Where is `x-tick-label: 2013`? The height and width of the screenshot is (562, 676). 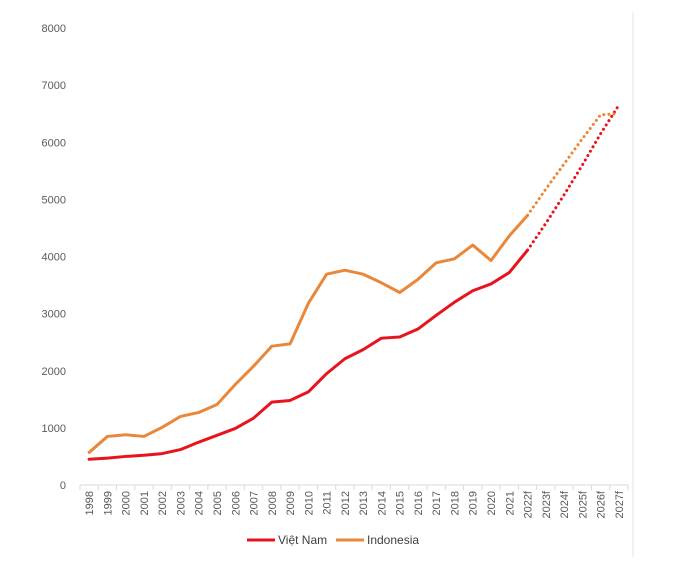
x-tick-label: 2013 is located at coordinates (364, 503).